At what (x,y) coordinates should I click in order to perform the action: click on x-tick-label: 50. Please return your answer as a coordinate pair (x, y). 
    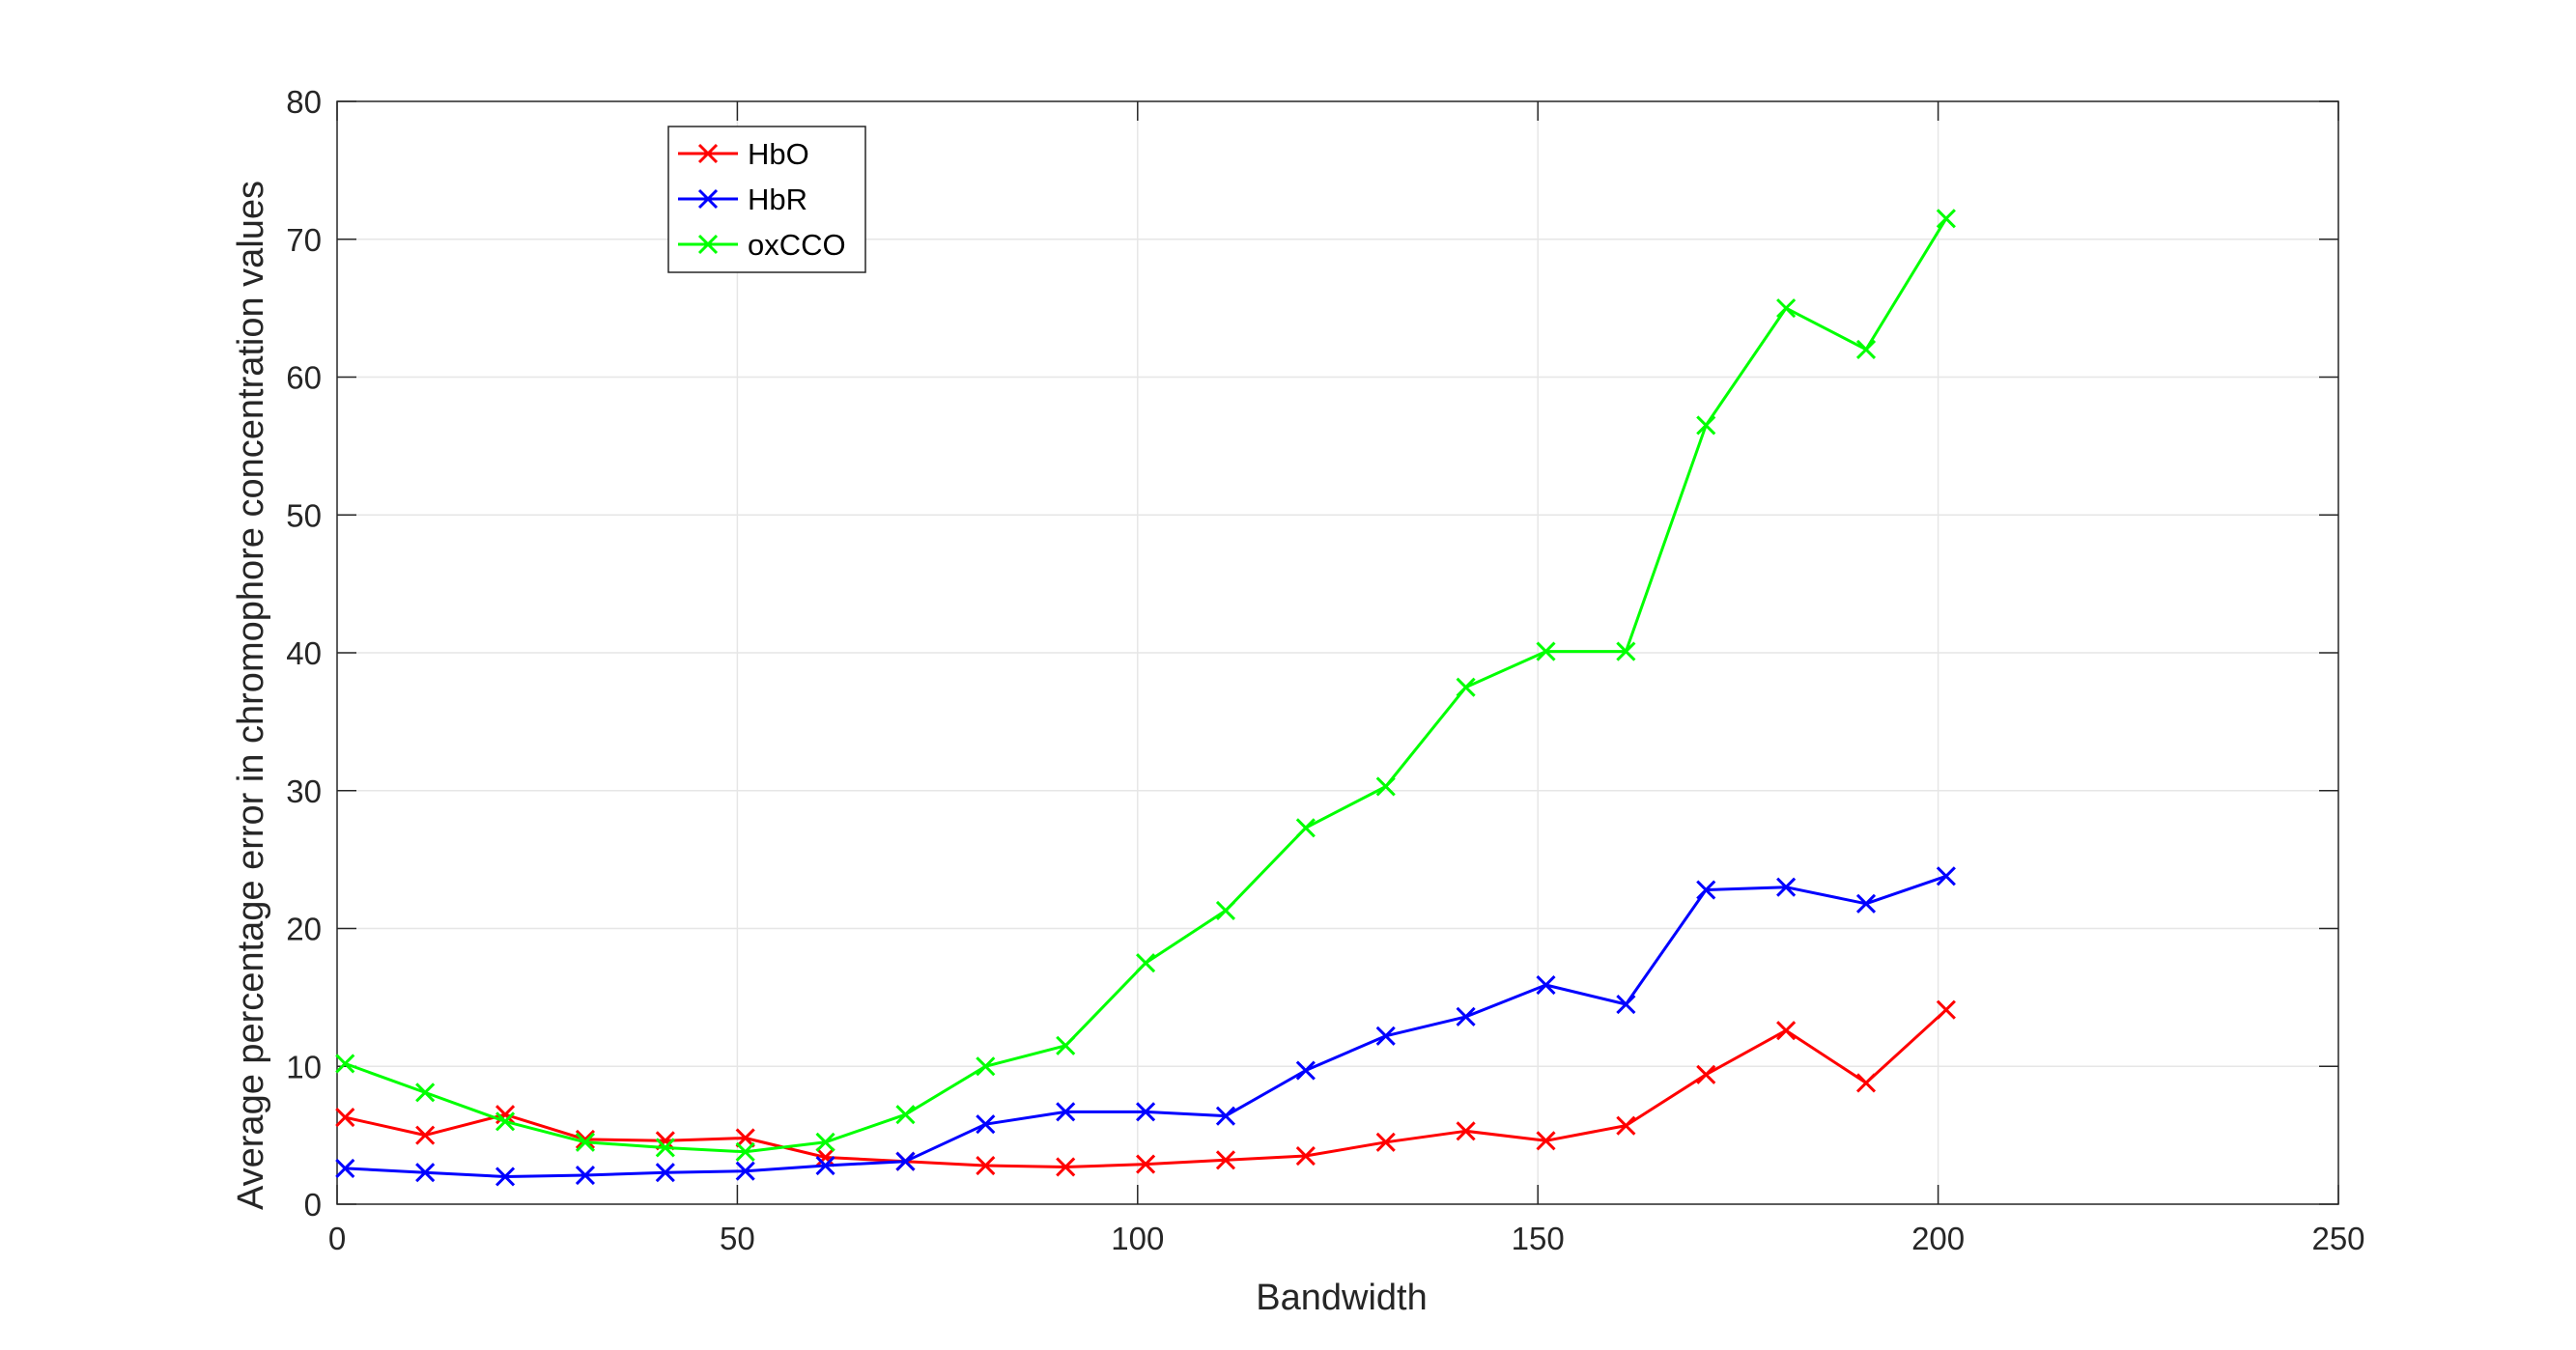
    Looking at the image, I should click on (737, 1238).